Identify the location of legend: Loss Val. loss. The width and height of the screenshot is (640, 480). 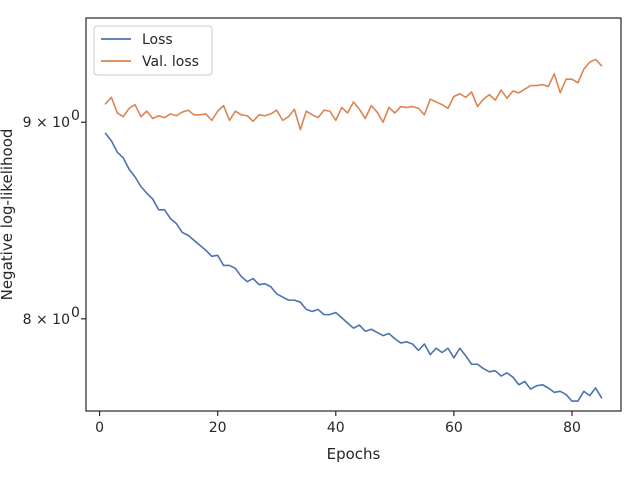
(153, 50).